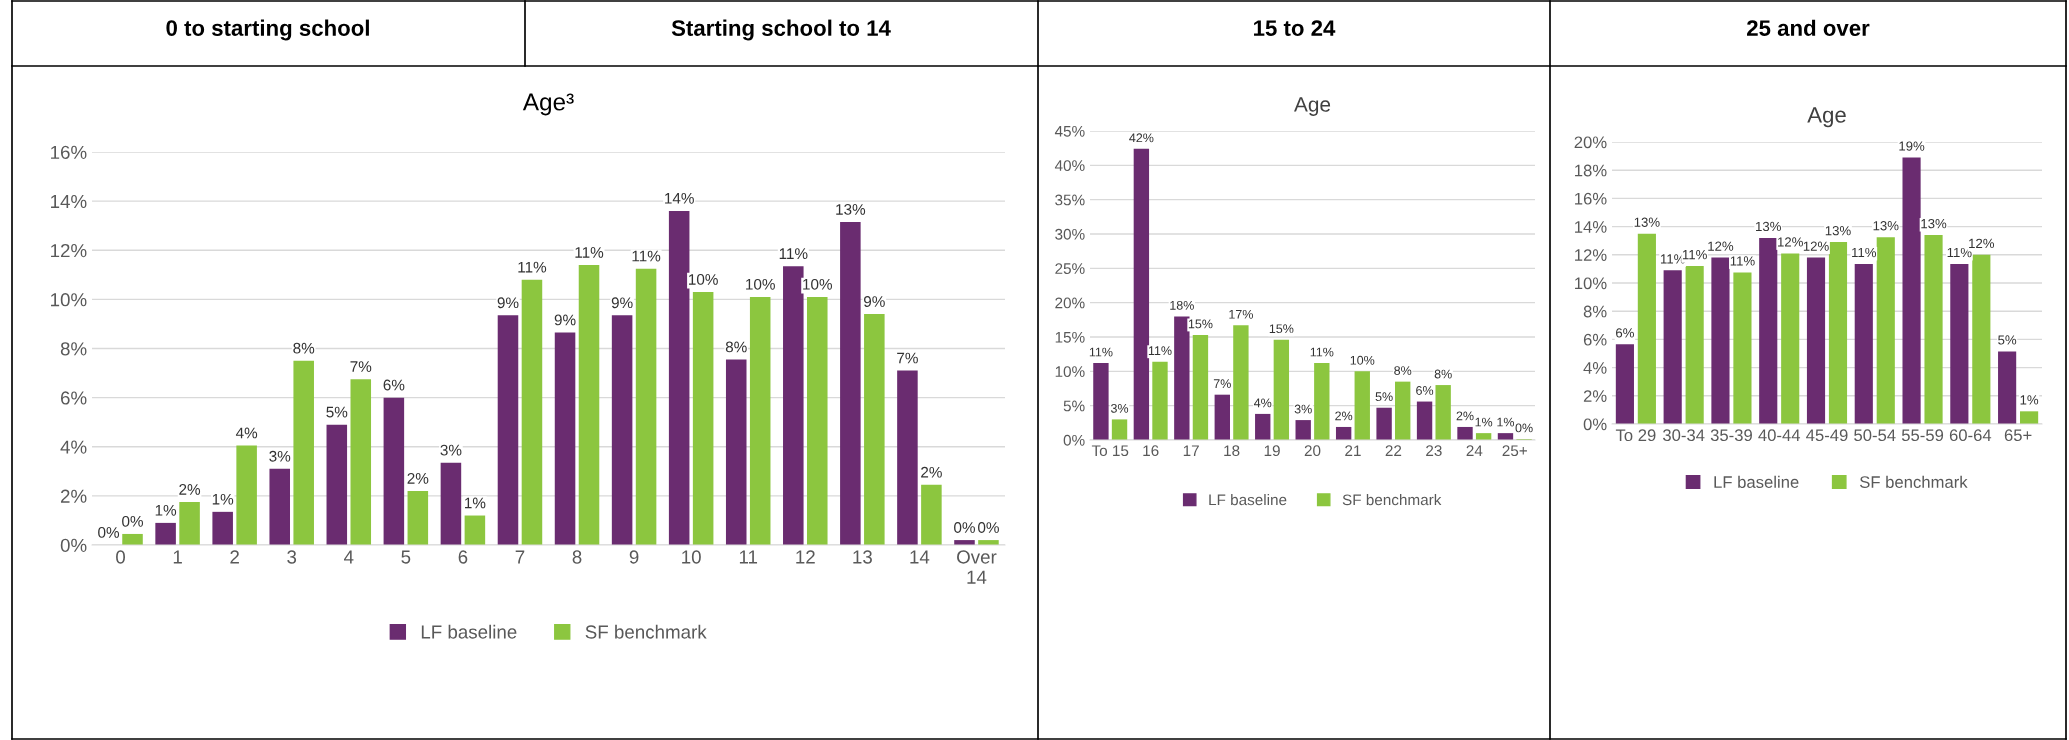 The height and width of the screenshot is (740, 2069). Describe the element at coordinates (1595, 339) in the screenshot. I see `y-tick-label: 6%` at that location.